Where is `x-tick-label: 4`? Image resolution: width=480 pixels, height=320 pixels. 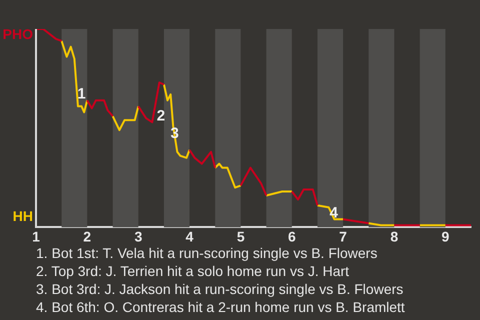
x-tick-label: 4 is located at coordinates (190, 236).